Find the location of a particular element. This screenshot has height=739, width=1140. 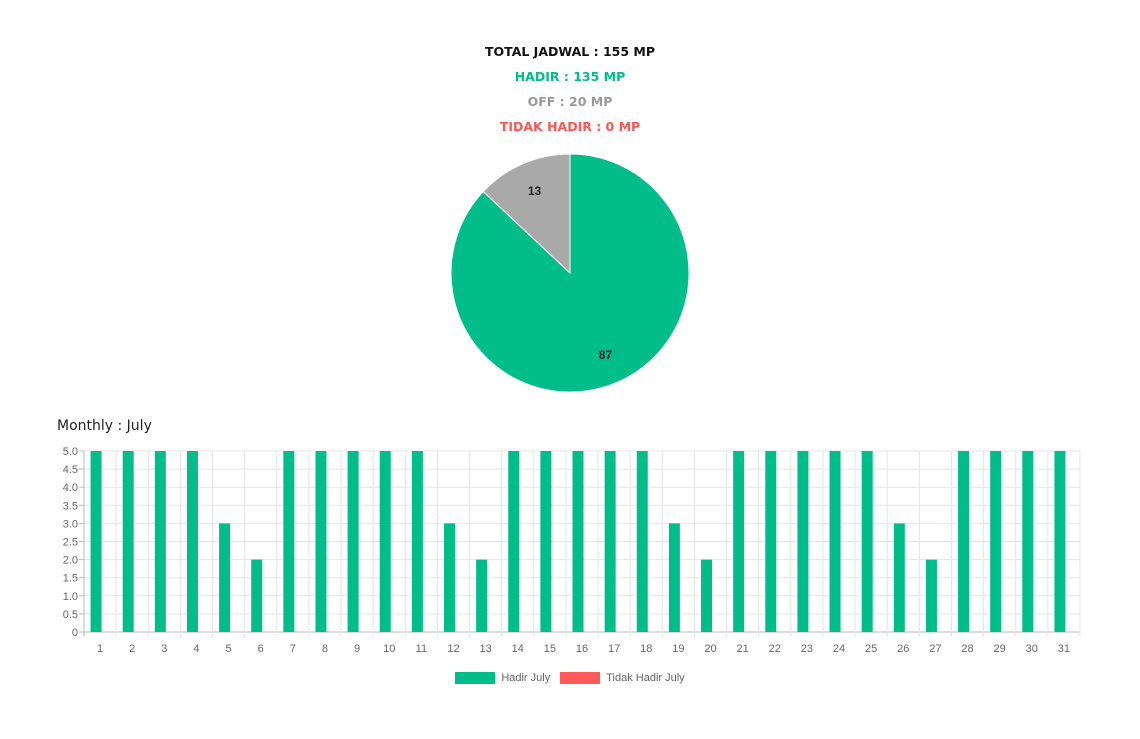

monthly-chart-title: Monthly : July is located at coordinates (104, 426).